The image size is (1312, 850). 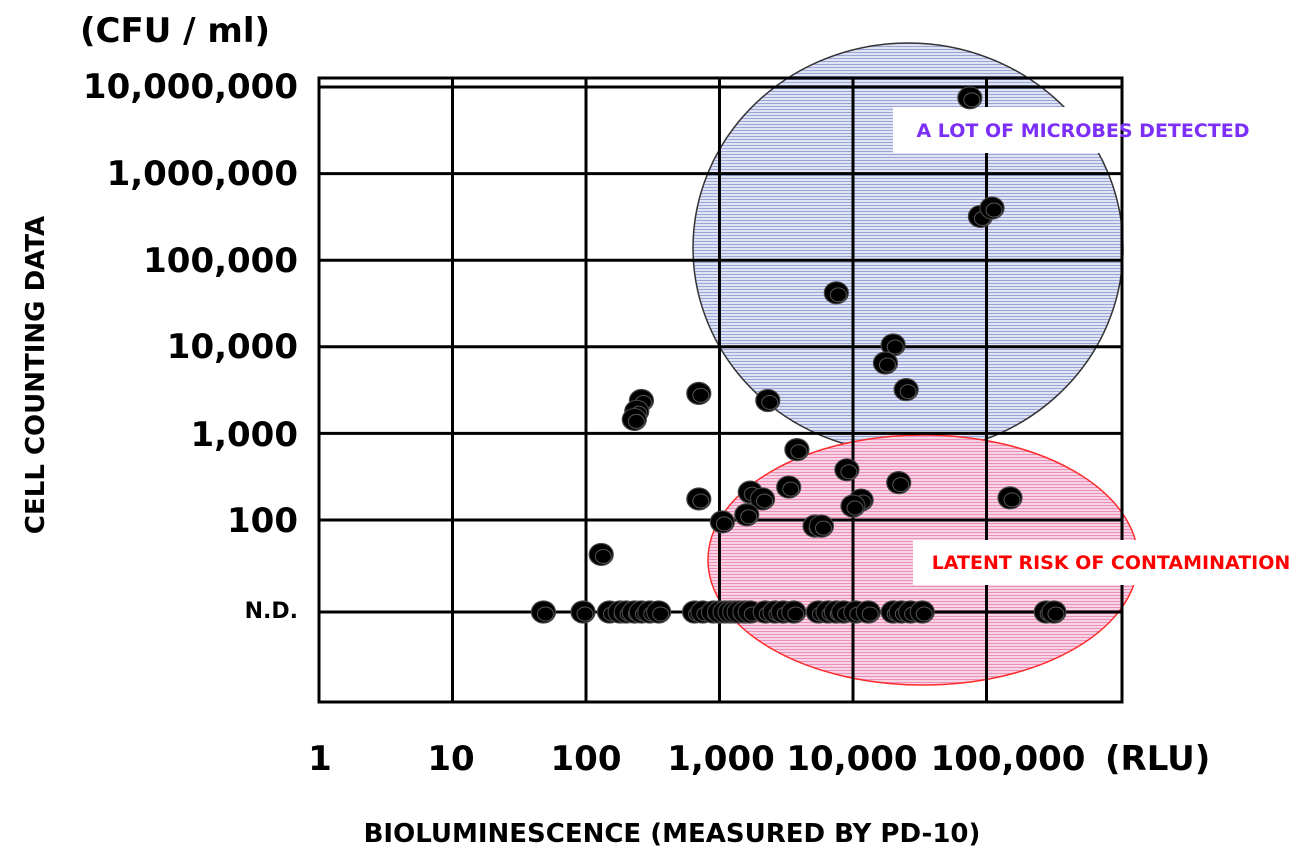 What do you see at coordinates (320, 759) in the screenshot?
I see `x-tick-label-1: 1` at bounding box center [320, 759].